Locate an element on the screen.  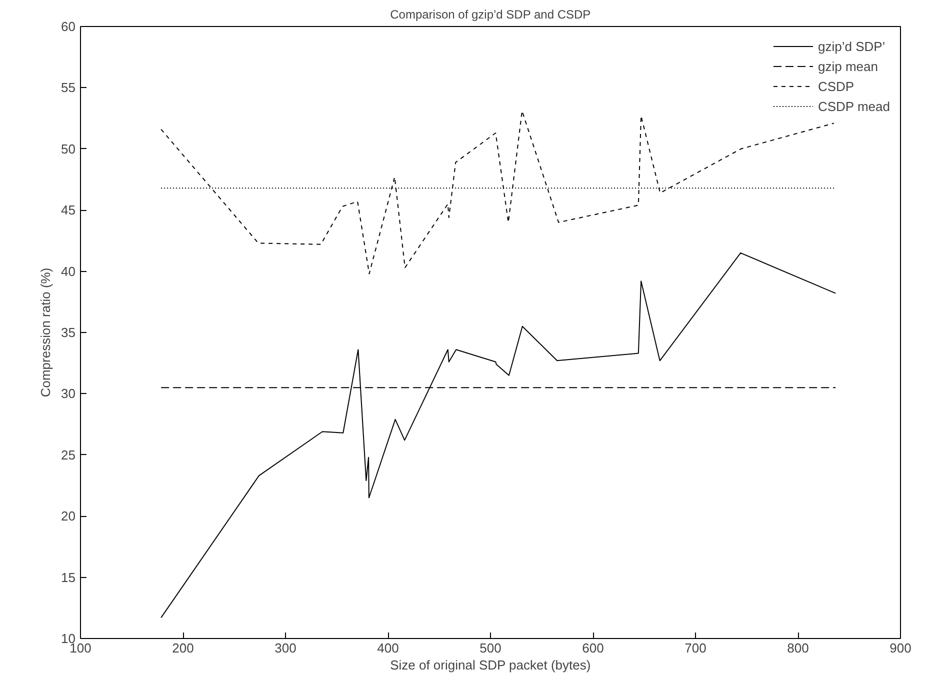
x-tick-label: 500 is located at coordinates (491, 648).